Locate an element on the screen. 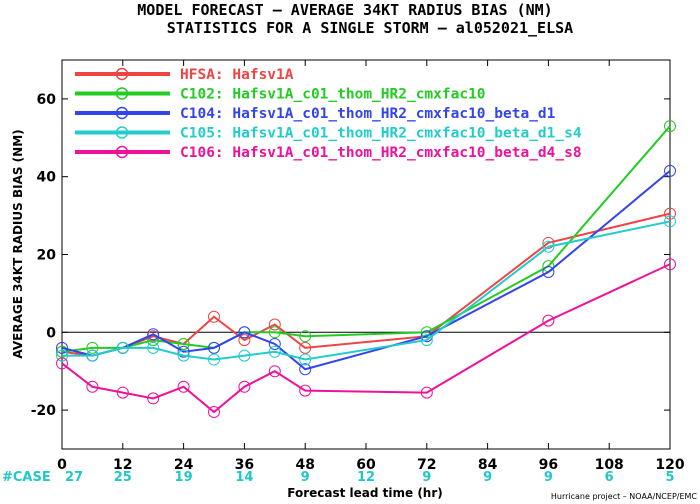  y-tick-label: 20 is located at coordinates (47, 256).